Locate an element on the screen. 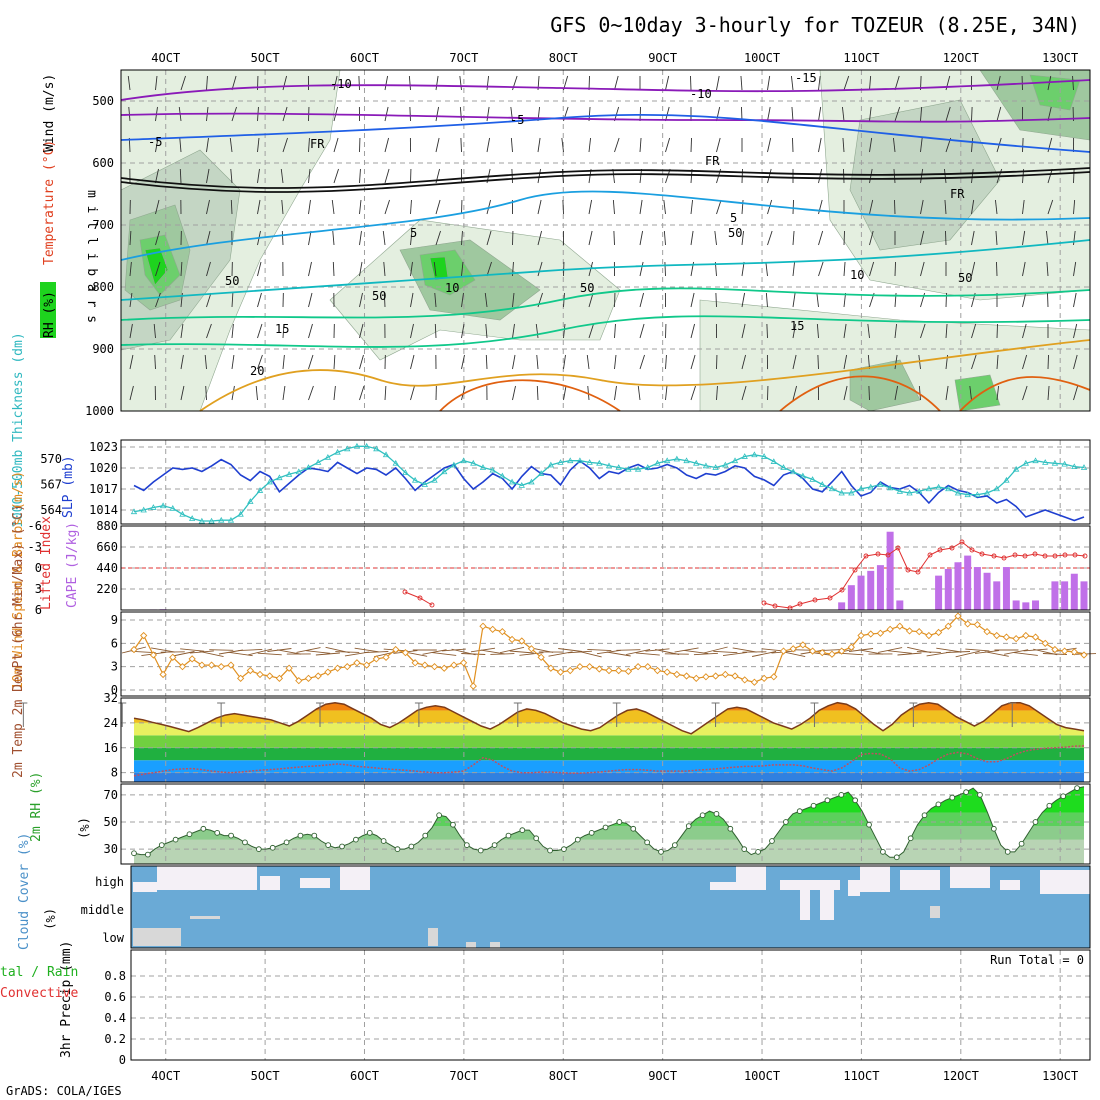 Image resolution: width=1100 pixels, height=1100 pixels. contour-label-17: 50 is located at coordinates (587, 288).